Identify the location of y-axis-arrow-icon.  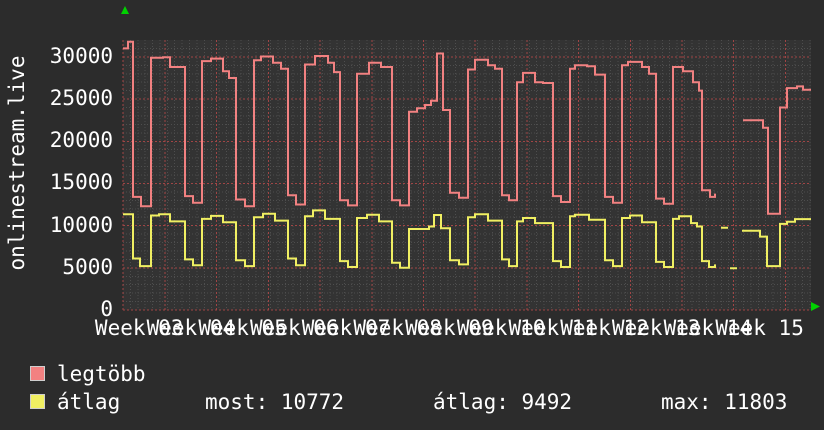
(125, 10).